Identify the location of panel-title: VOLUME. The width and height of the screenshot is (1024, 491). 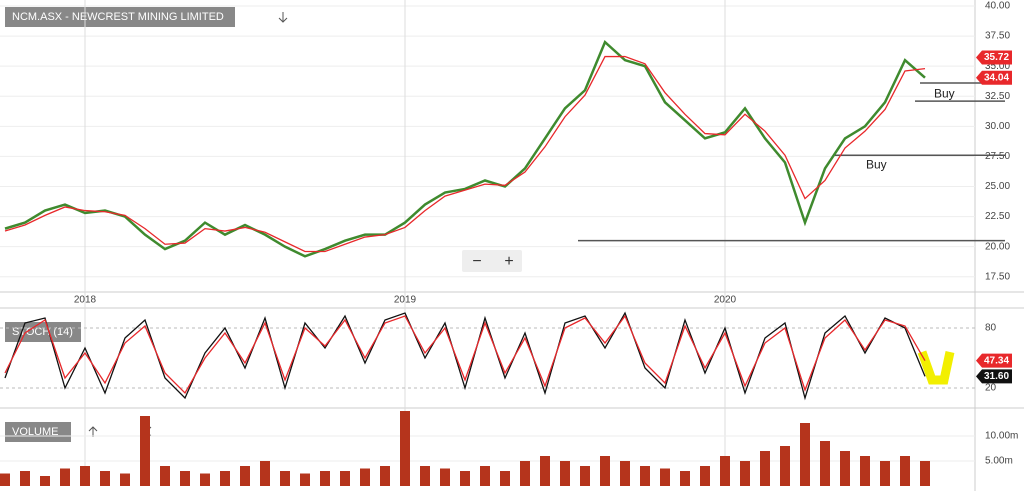
(35, 432).